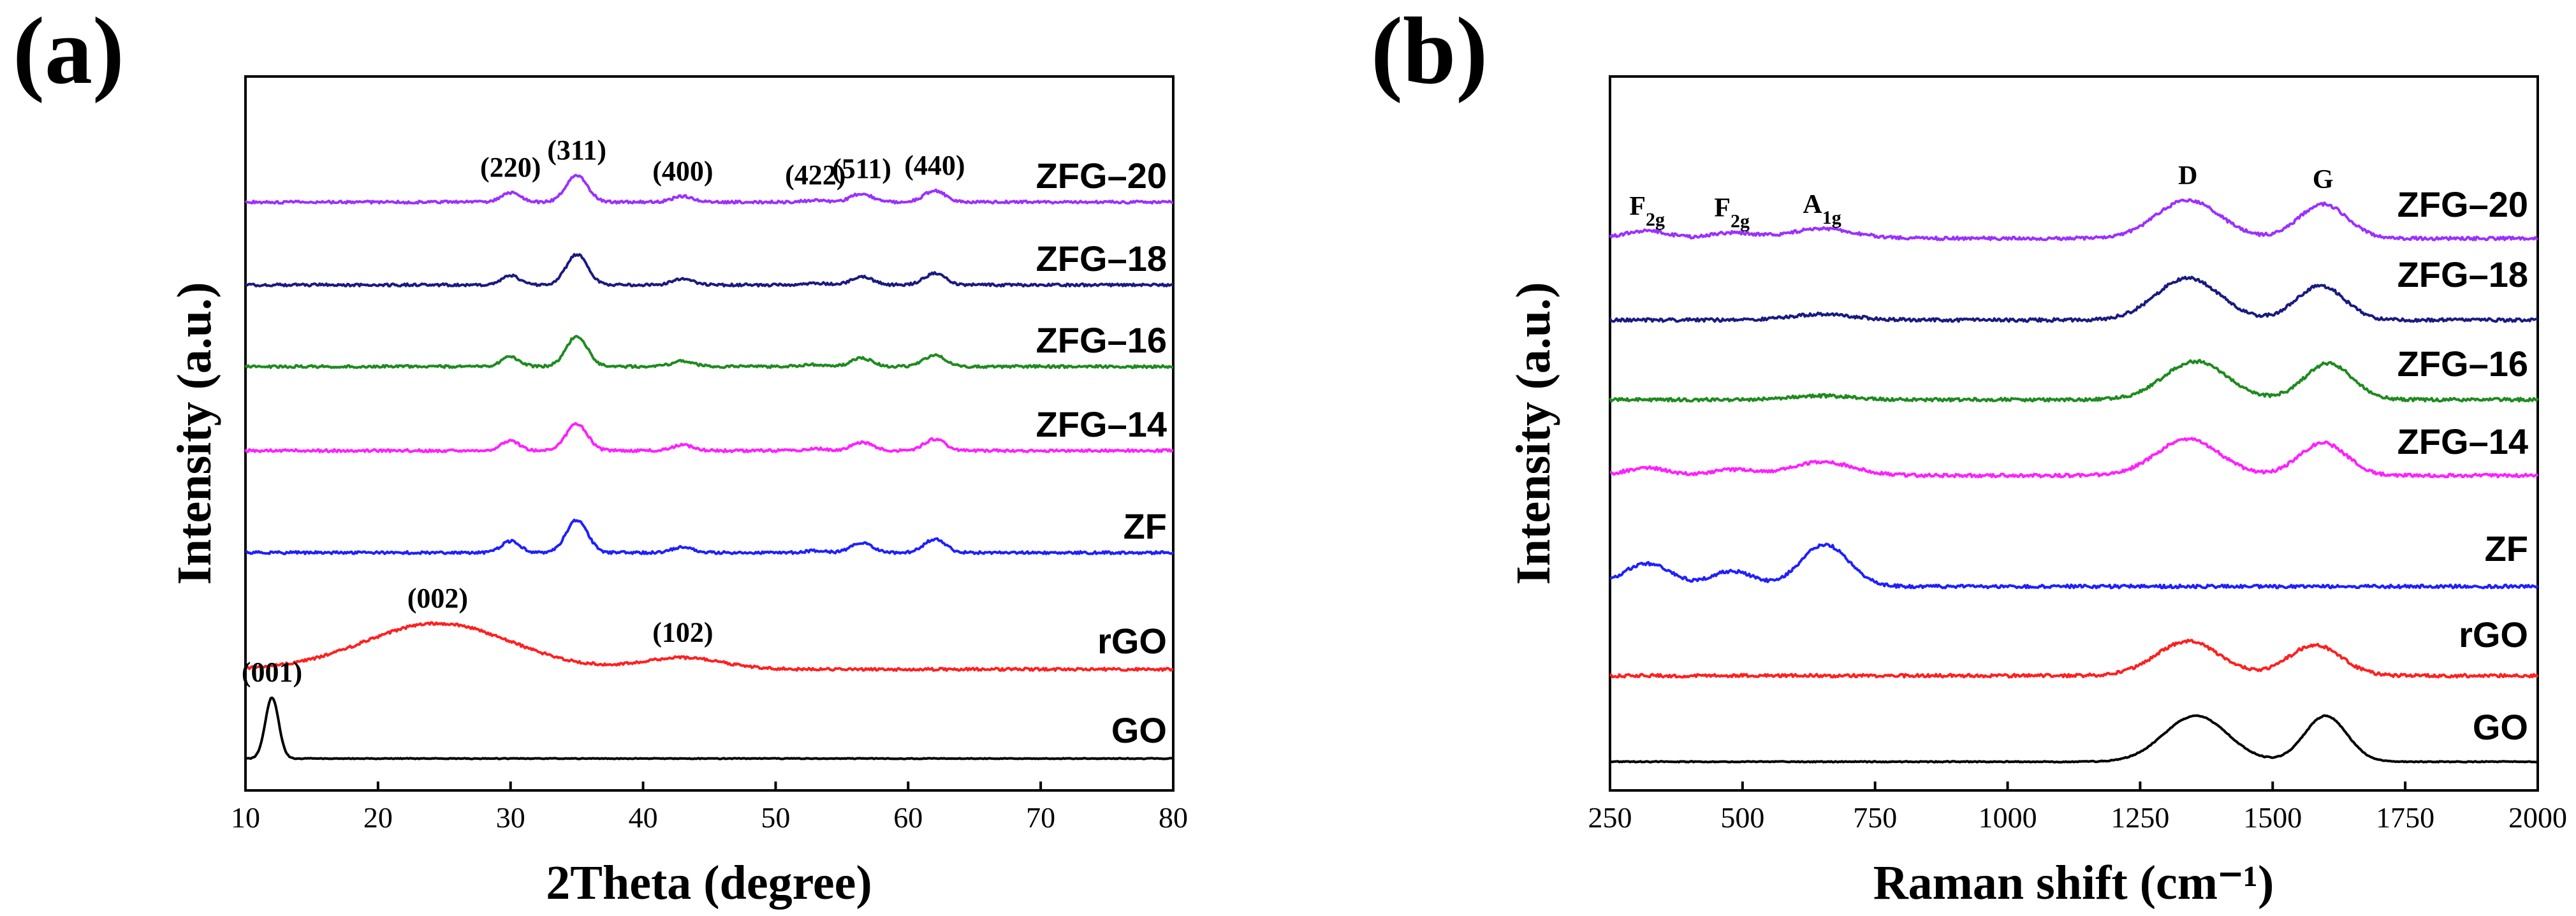  What do you see at coordinates (934, 165) in the screenshot?
I see `peak-label-440: (440)` at bounding box center [934, 165].